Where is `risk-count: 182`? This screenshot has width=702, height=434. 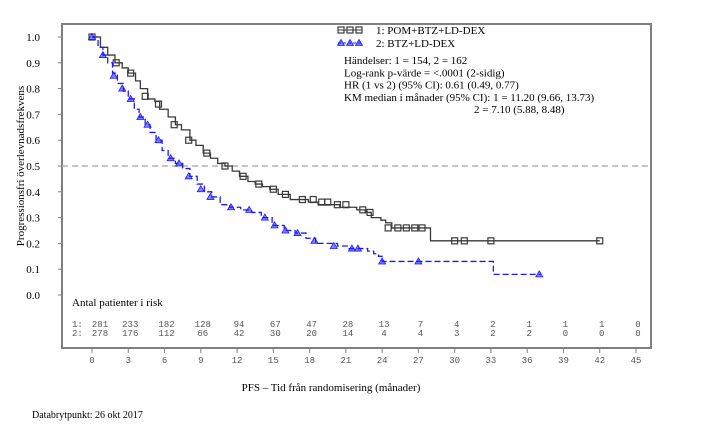
risk-count: 182 is located at coordinates (166, 325).